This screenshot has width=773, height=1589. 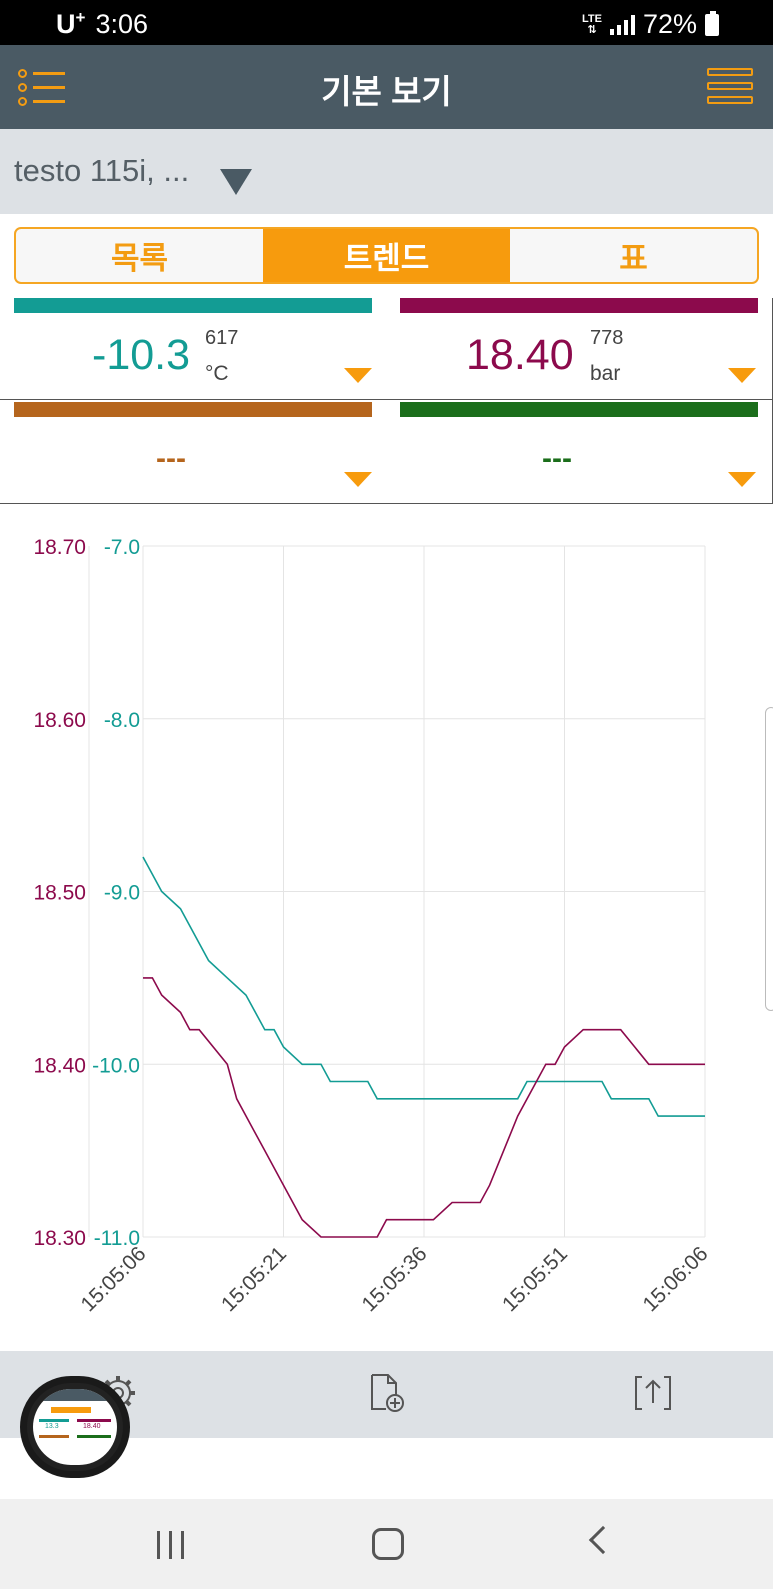 What do you see at coordinates (254, 1279) in the screenshot?
I see `x-tick-label: 15:05:21` at bounding box center [254, 1279].